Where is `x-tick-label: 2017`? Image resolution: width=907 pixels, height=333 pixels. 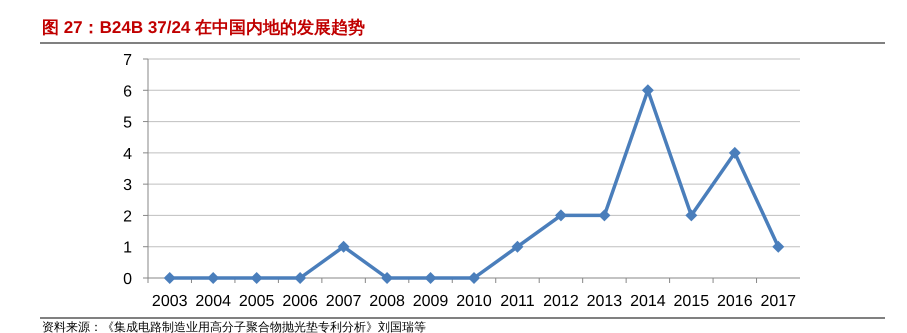
x-tick-label: 2017 is located at coordinates (778, 301).